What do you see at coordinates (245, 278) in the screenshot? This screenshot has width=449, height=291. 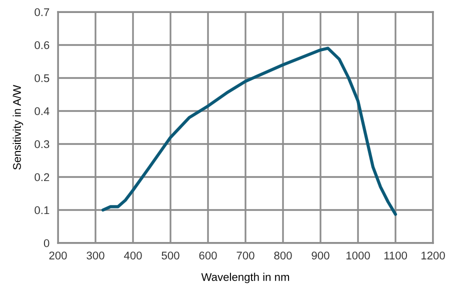 I see `x-axis-title: Wavelength in nm` at bounding box center [245, 278].